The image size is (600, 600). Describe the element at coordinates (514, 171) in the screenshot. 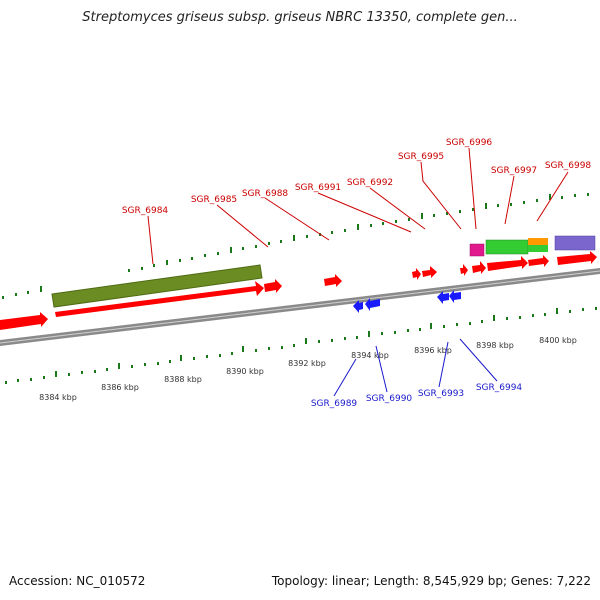

I see `gene-label-sgr-6997: SGR_6997` at that location.